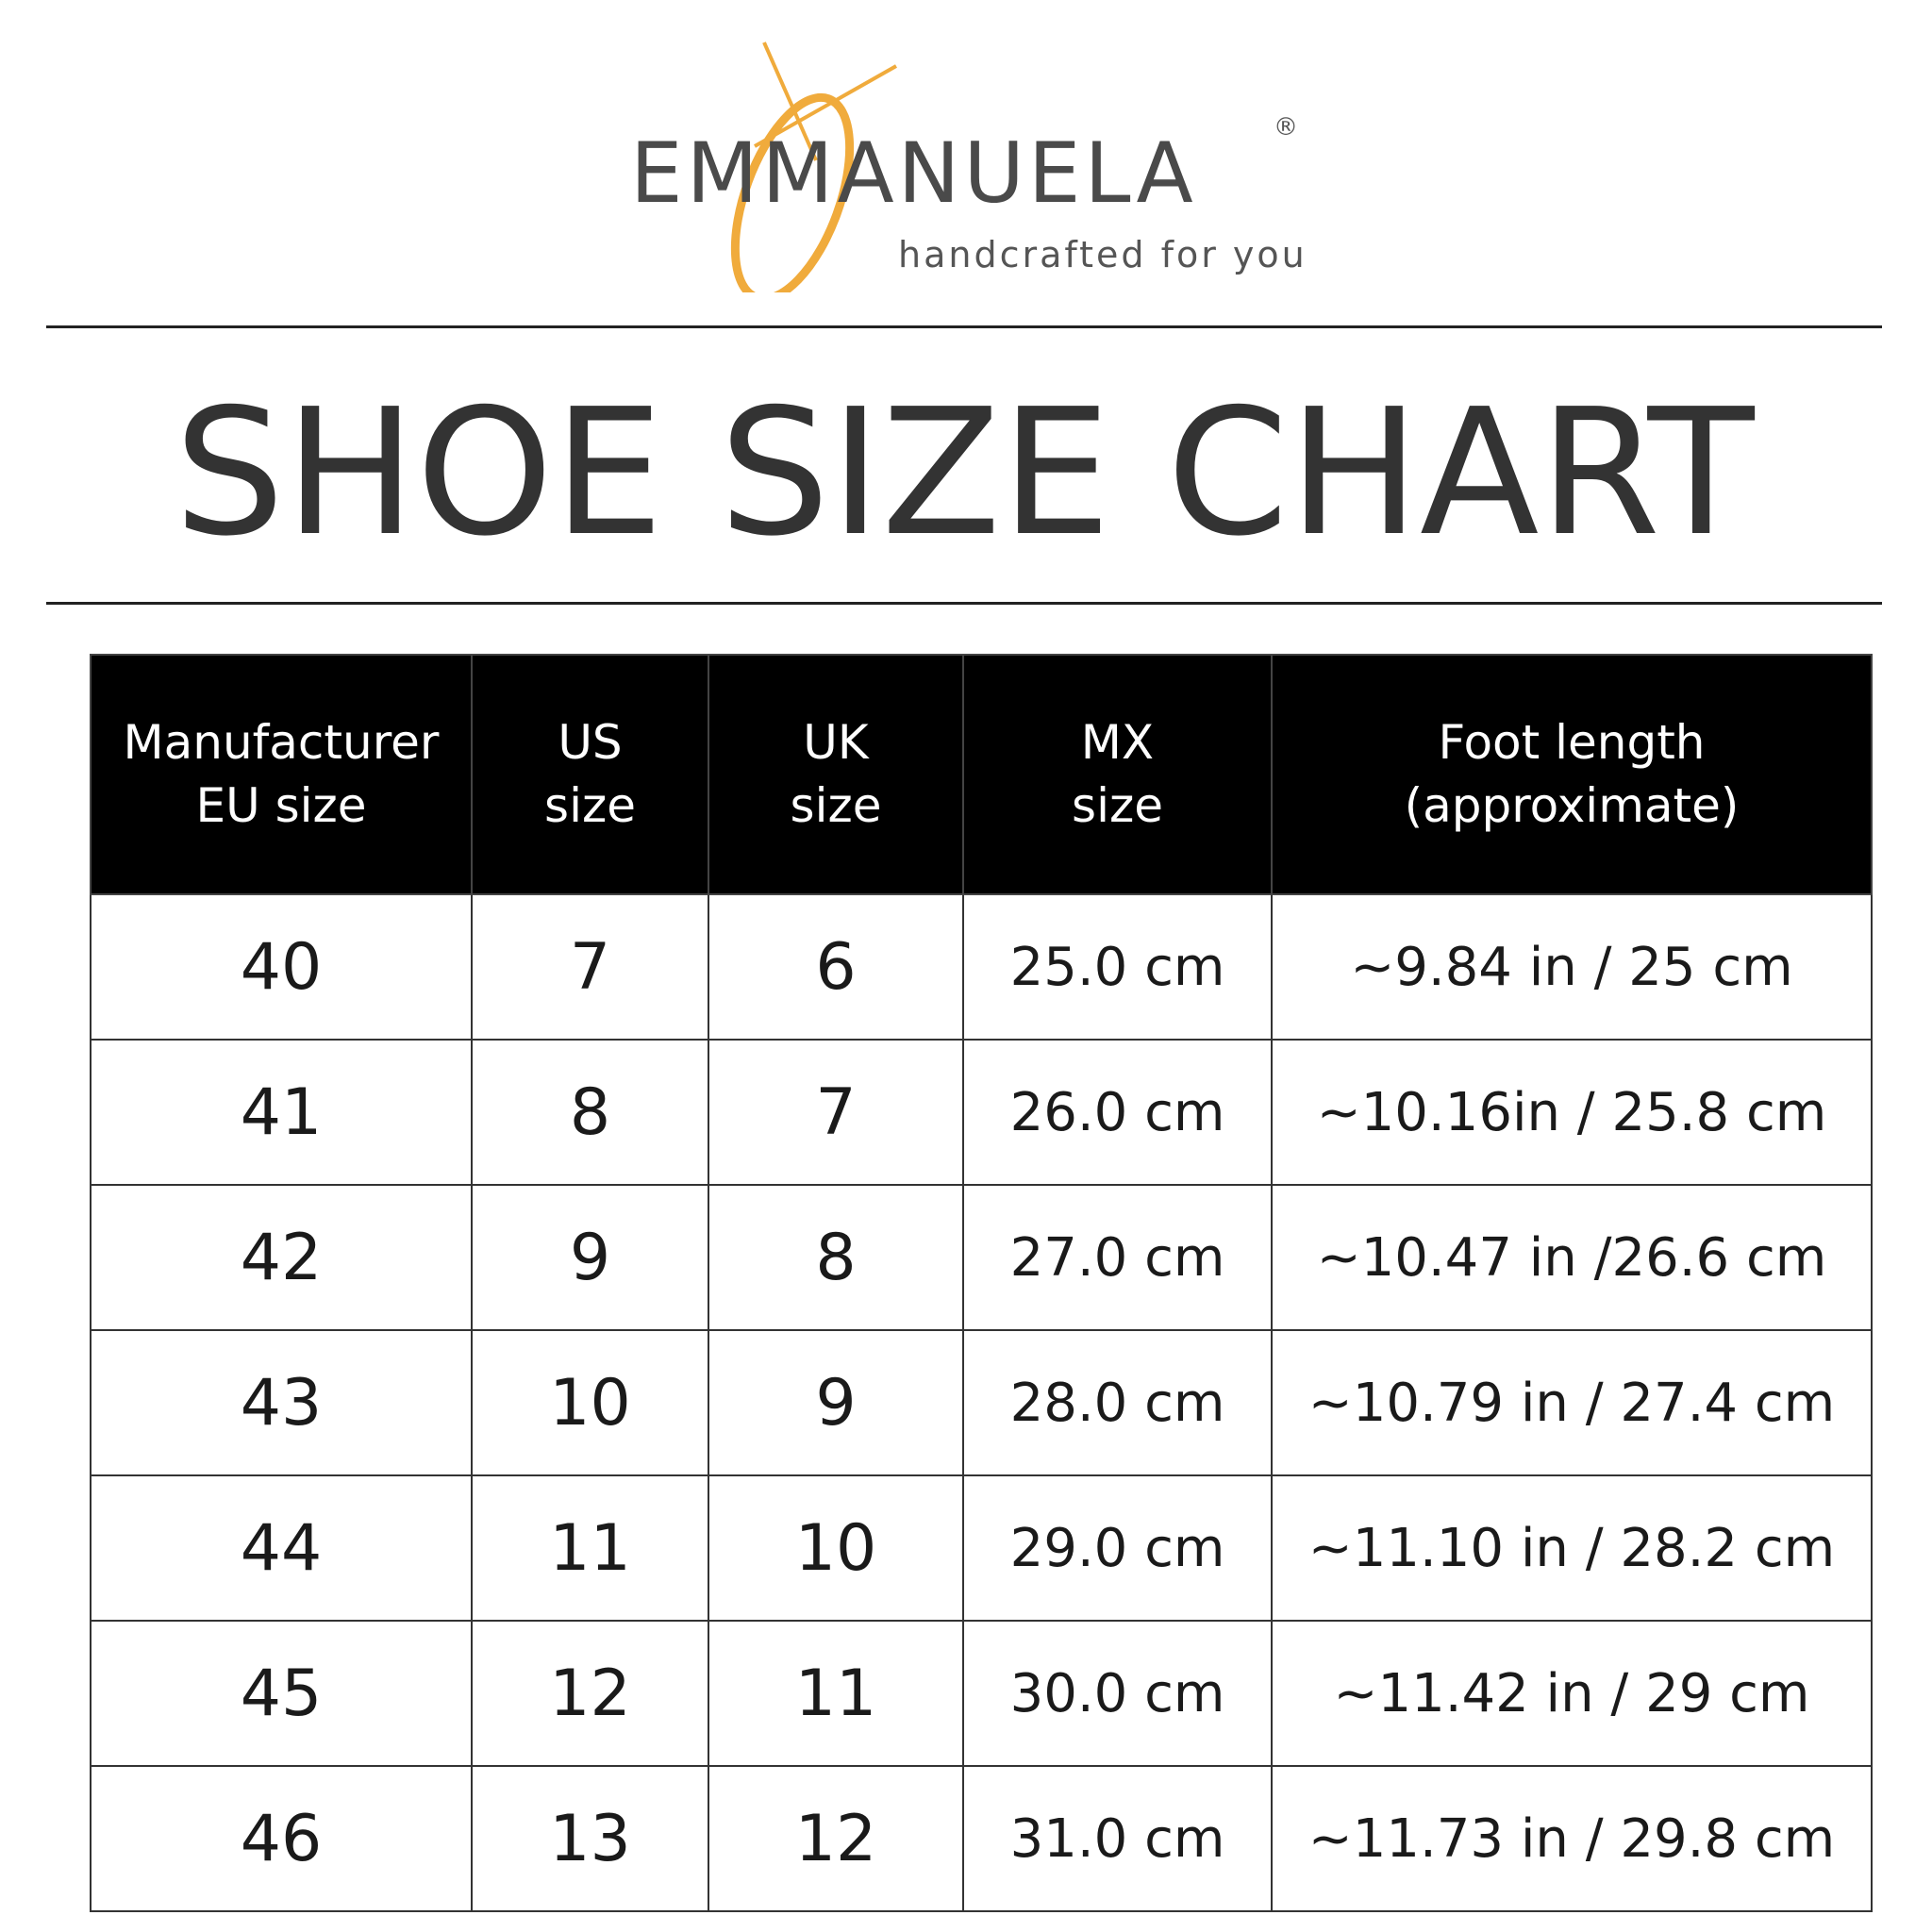 The width and height of the screenshot is (1932, 1932). What do you see at coordinates (1118, 742) in the screenshot?
I see `header-line: MX` at bounding box center [1118, 742].